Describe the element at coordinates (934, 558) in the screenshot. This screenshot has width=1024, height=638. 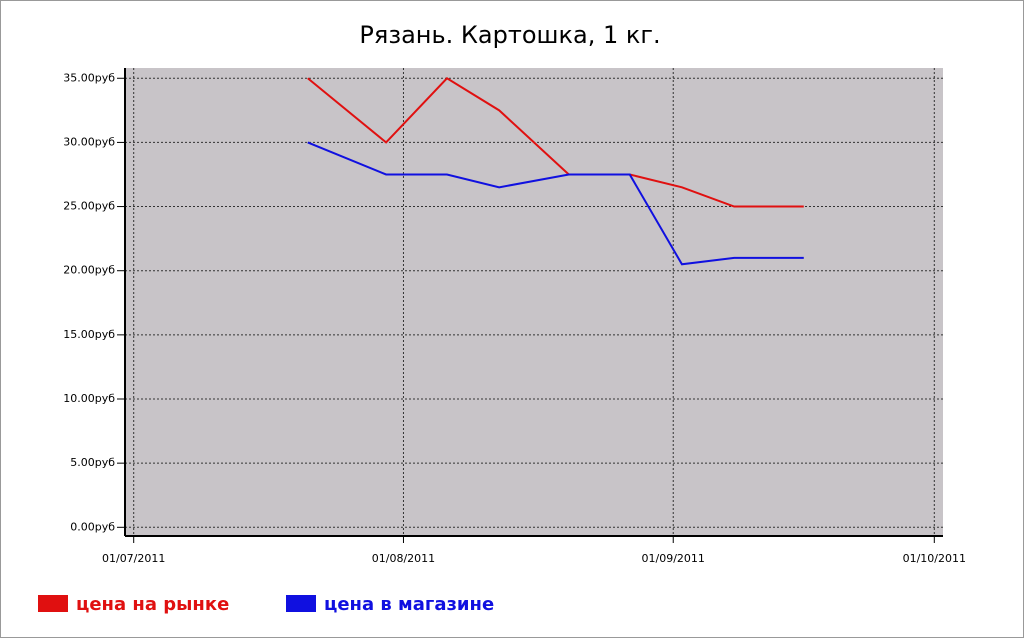
I see `x-tick-label: 01/10/2011` at that location.